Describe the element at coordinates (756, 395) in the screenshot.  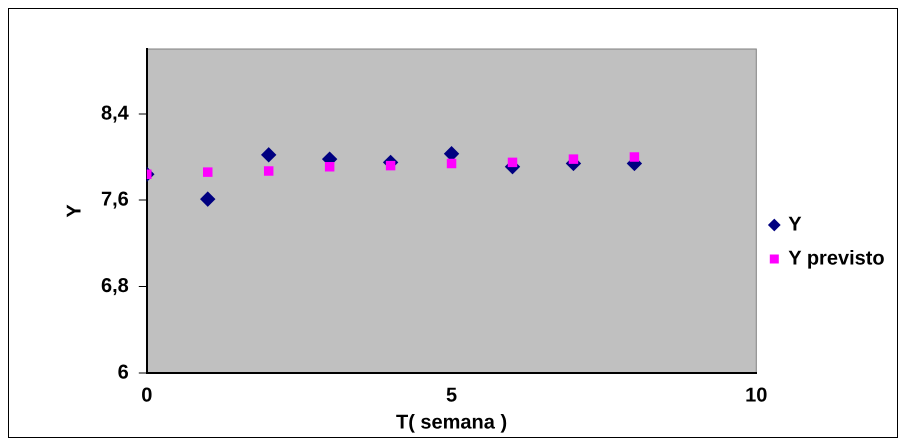
I see `x-tick-label: 10` at that location.